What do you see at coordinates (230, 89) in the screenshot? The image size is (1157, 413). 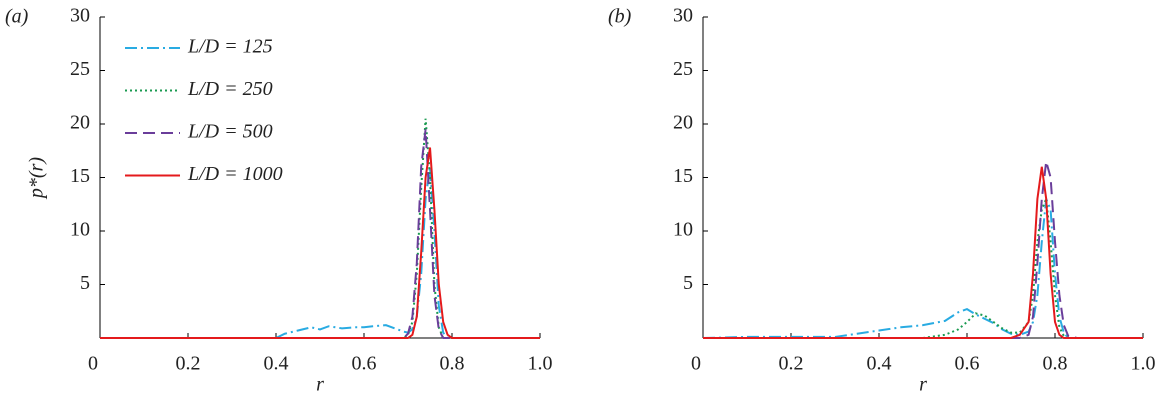 I see `legend-label: L/D = 250` at bounding box center [230, 89].